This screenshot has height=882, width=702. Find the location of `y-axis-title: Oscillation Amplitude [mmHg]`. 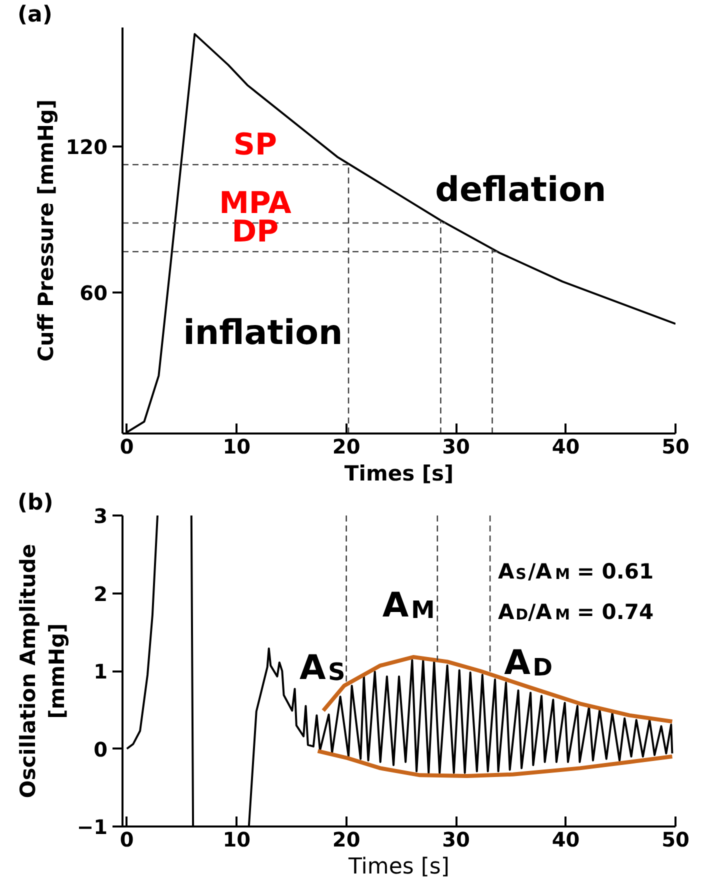

y-axis-title: Oscillation Amplitude [mmHg] is located at coordinates (42, 671).